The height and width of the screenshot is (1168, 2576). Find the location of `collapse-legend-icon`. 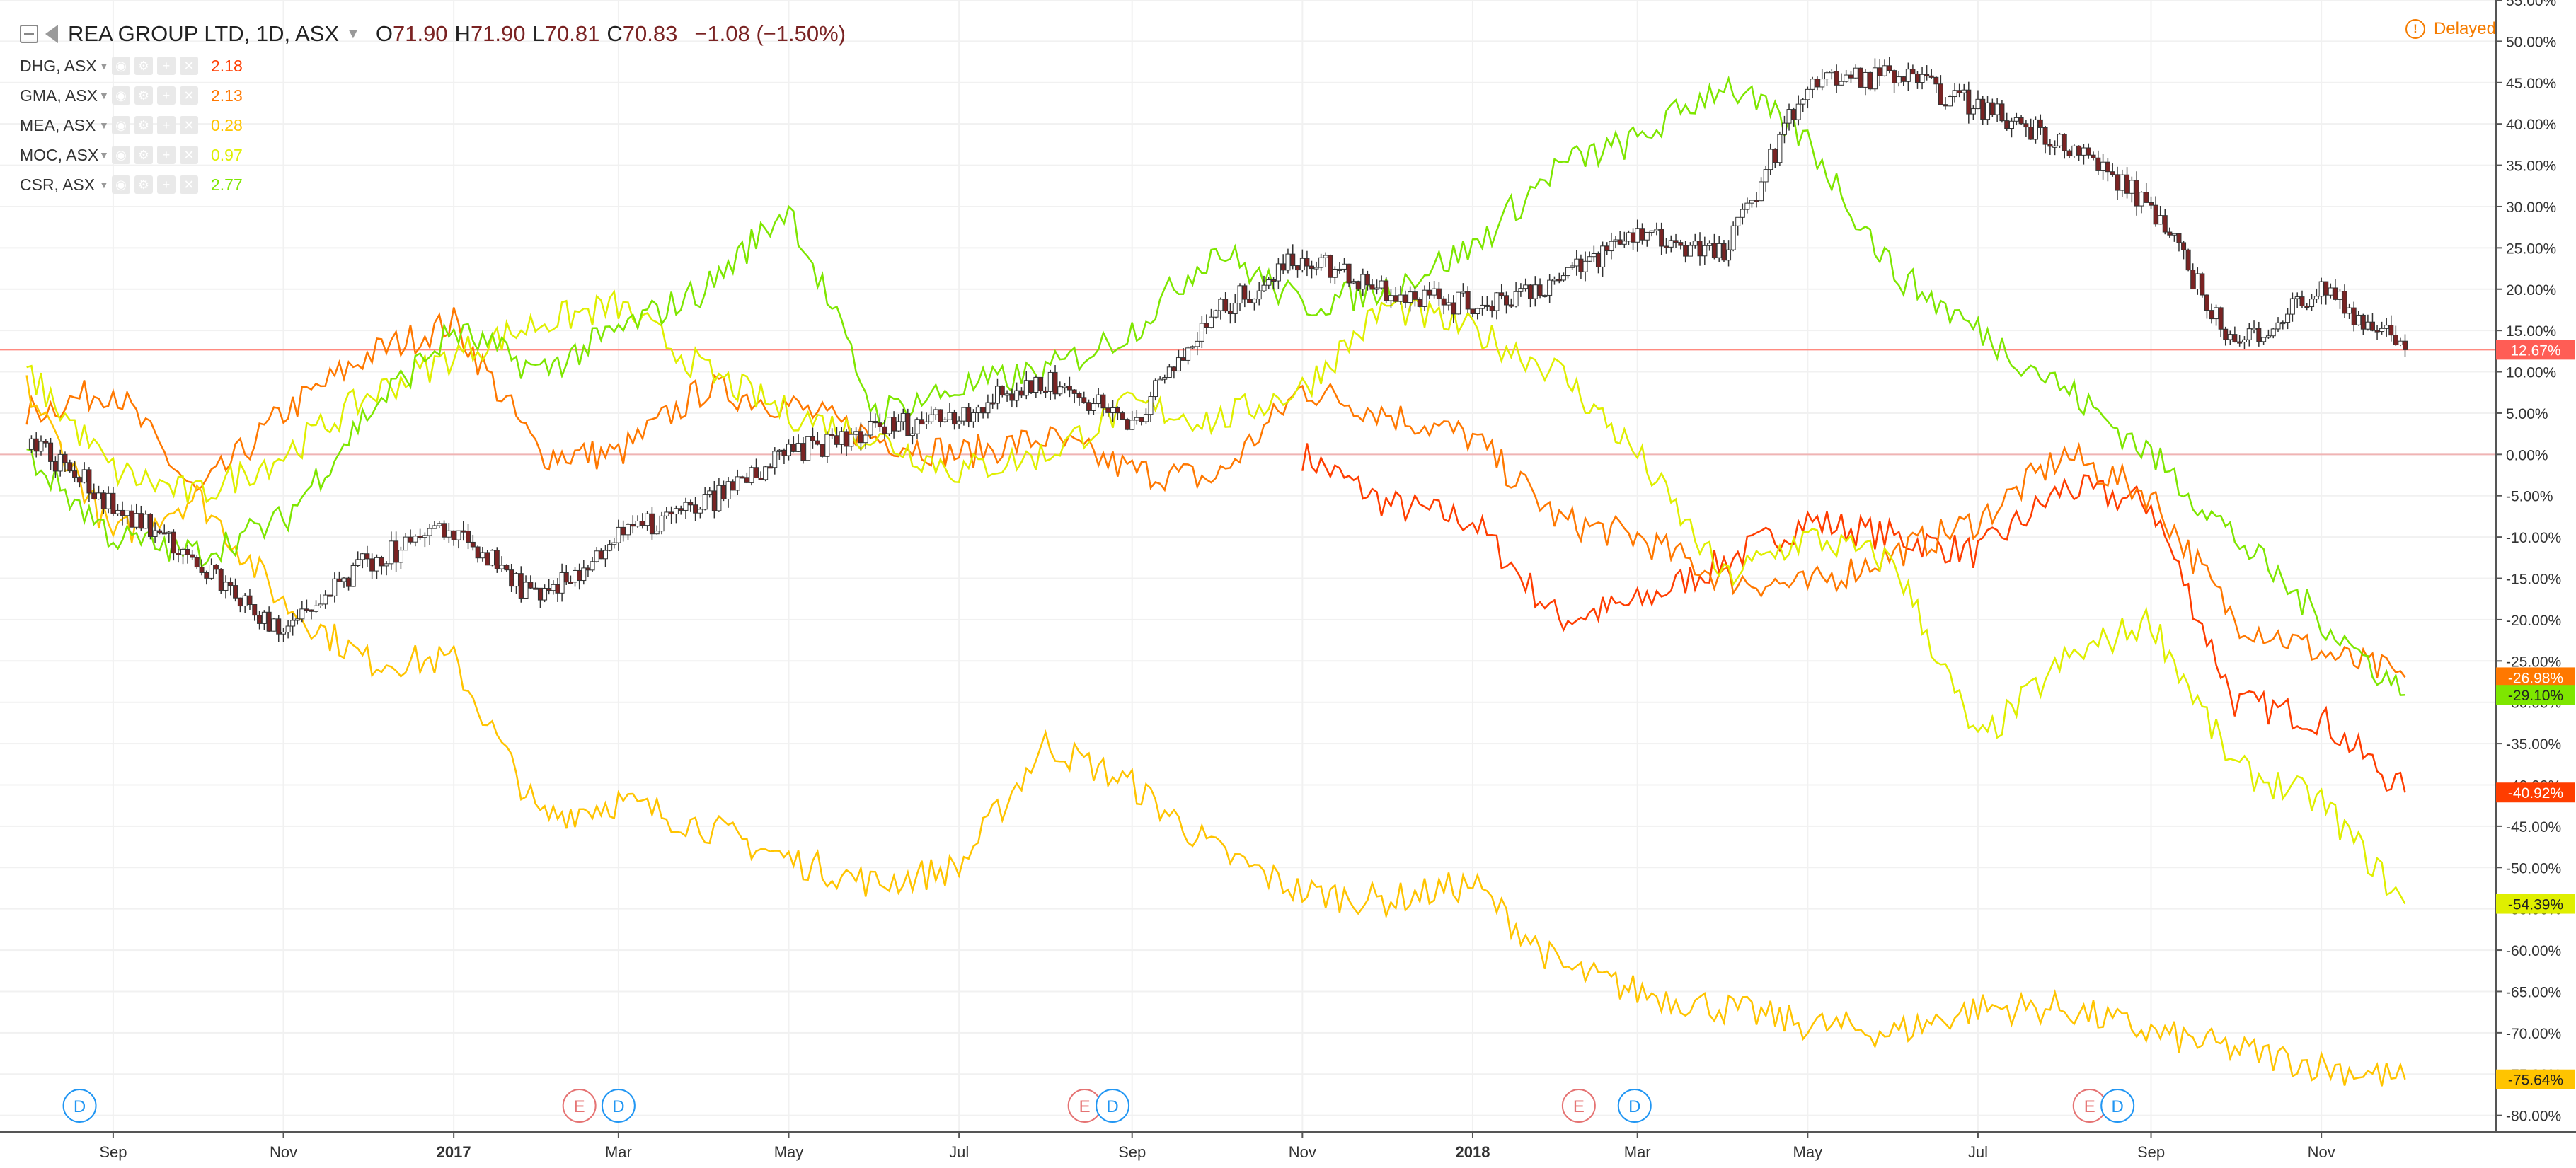

collapse-legend-icon is located at coordinates (29, 34).